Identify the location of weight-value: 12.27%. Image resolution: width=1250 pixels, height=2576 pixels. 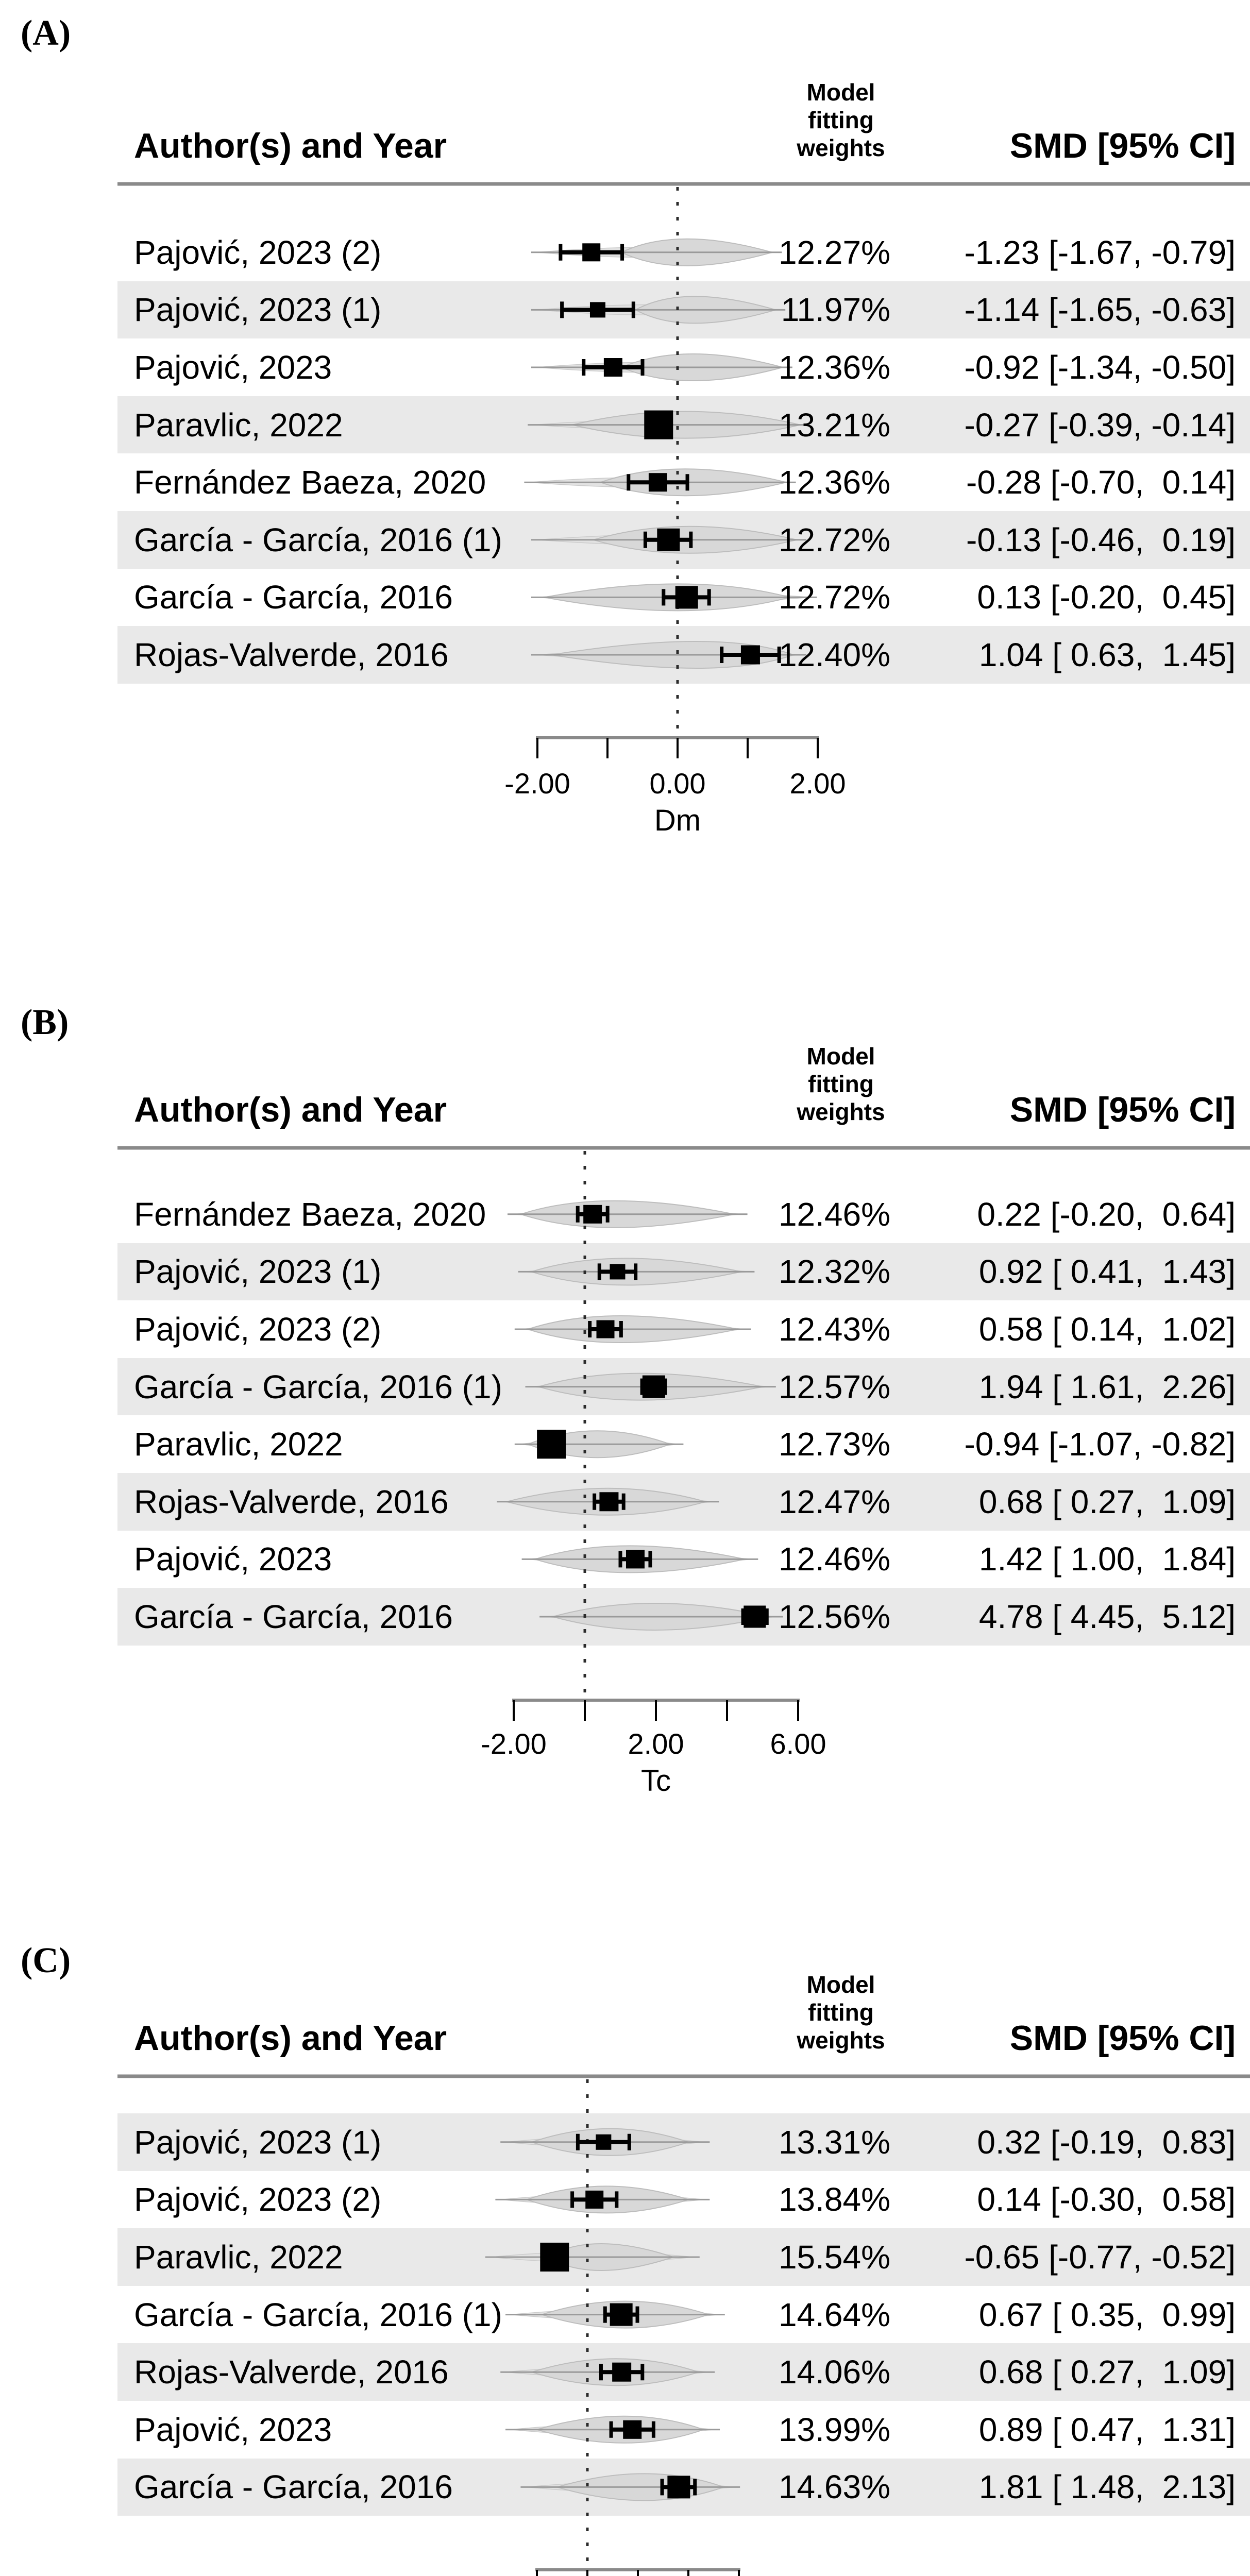
(834, 252).